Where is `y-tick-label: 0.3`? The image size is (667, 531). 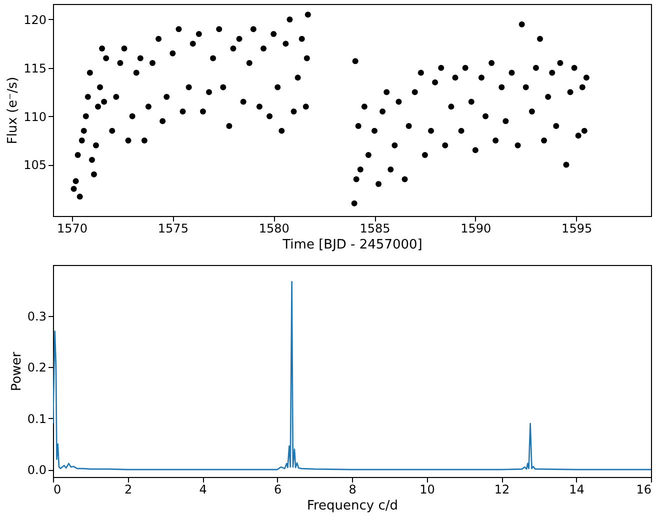
y-tick-label: 0.3 is located at coordinates (36, 316).